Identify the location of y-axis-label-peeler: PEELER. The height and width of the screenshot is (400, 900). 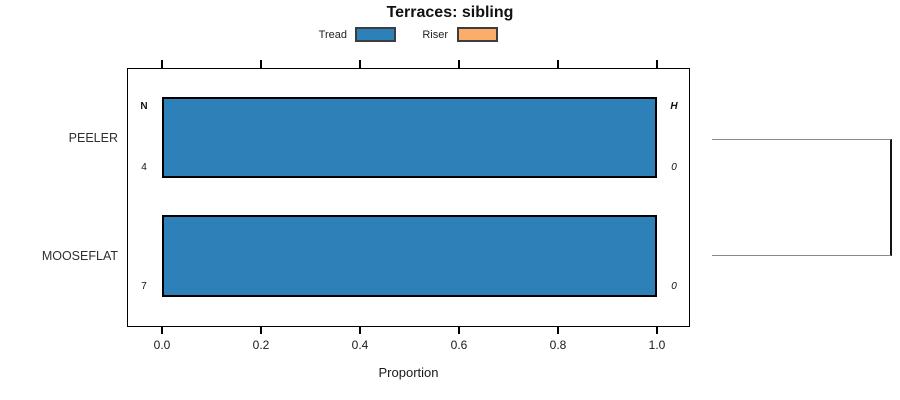
(93, 137).